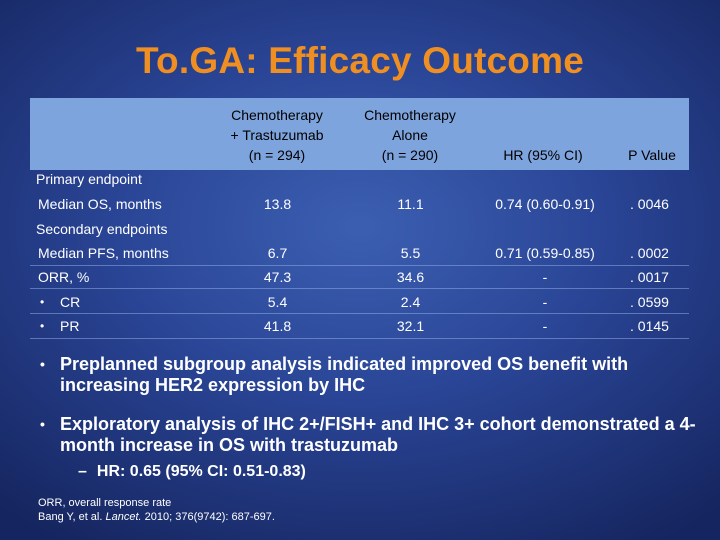 The width and height of the screenshot is (720, 540). What do you see at coordinates (70, 302) in the screenshot?
I see `row-label-cr: CR` at bounding box center [70, 302].